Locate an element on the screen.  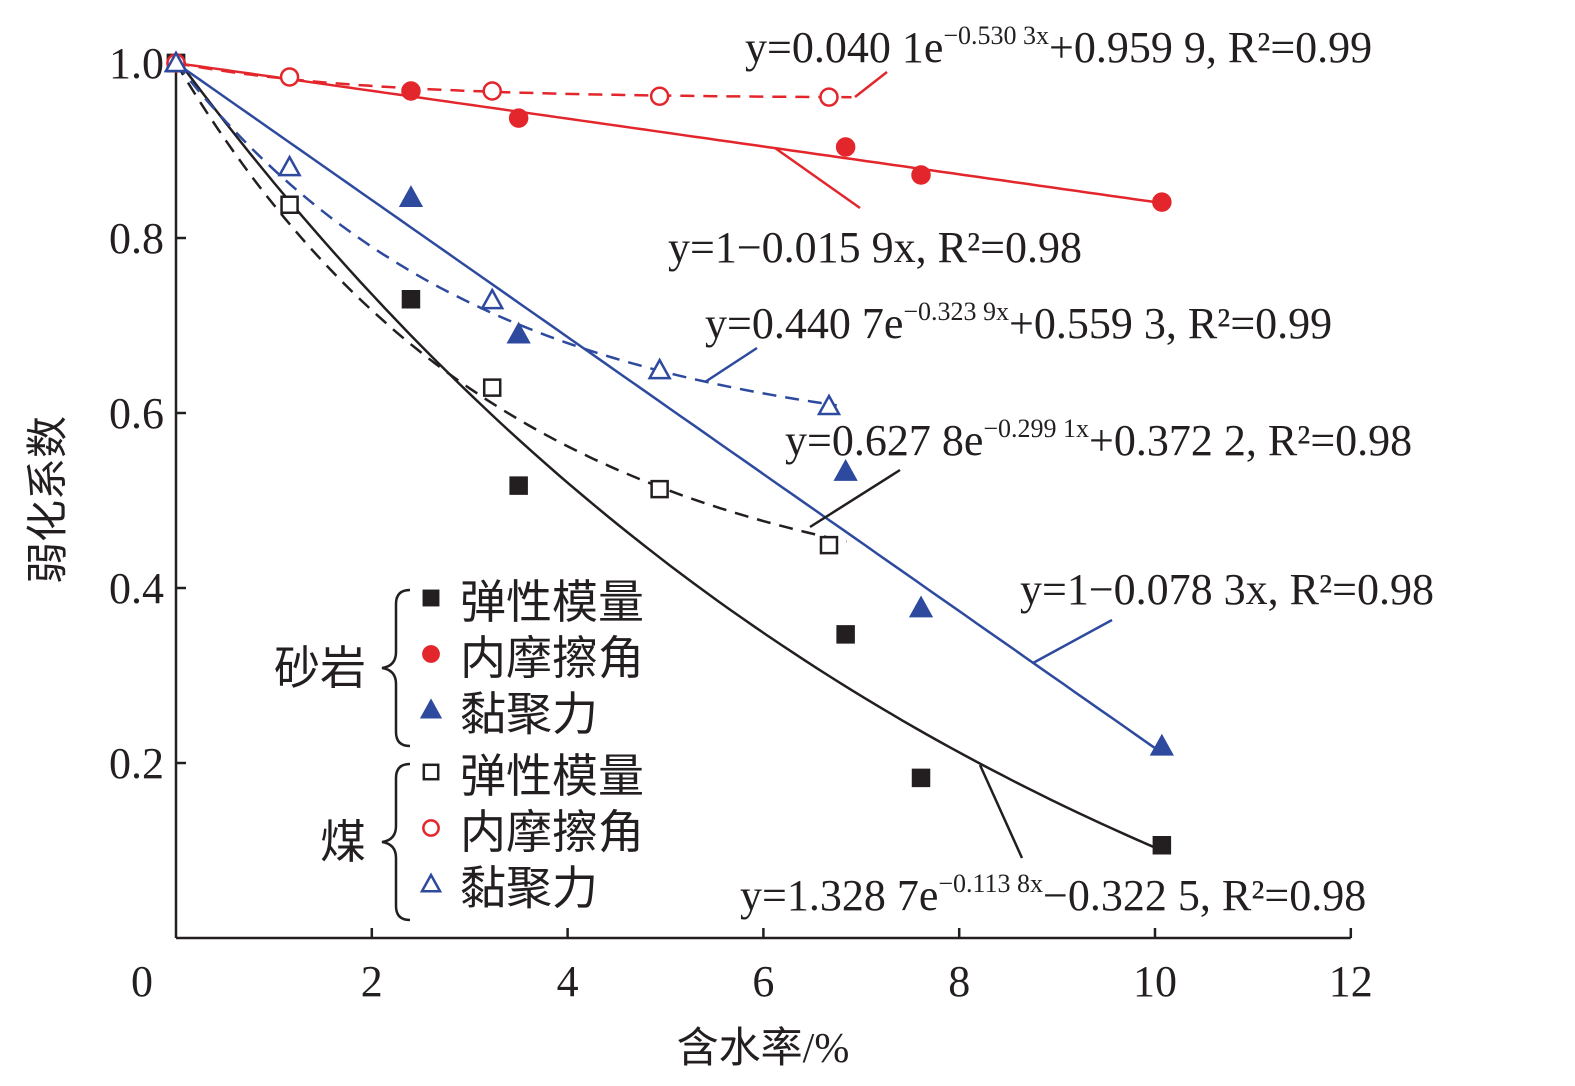
x-tick-label: 12 is located at coordinates (1351, 981).